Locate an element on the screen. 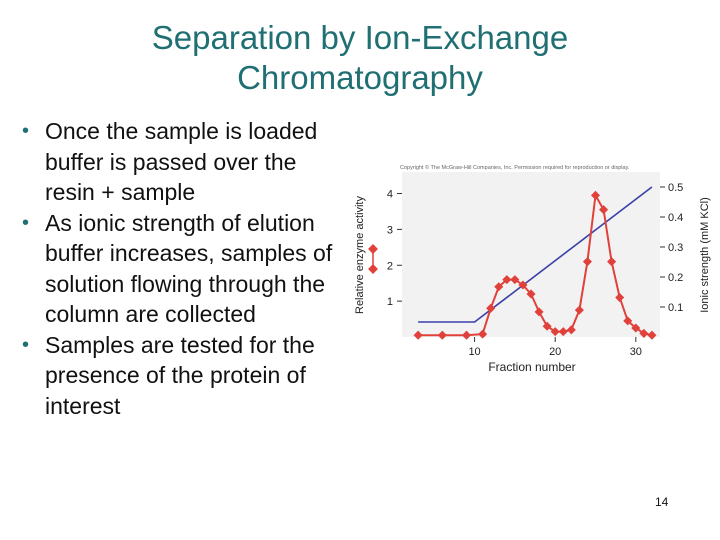  page-number: 14 is located at coordinates (662, 502).